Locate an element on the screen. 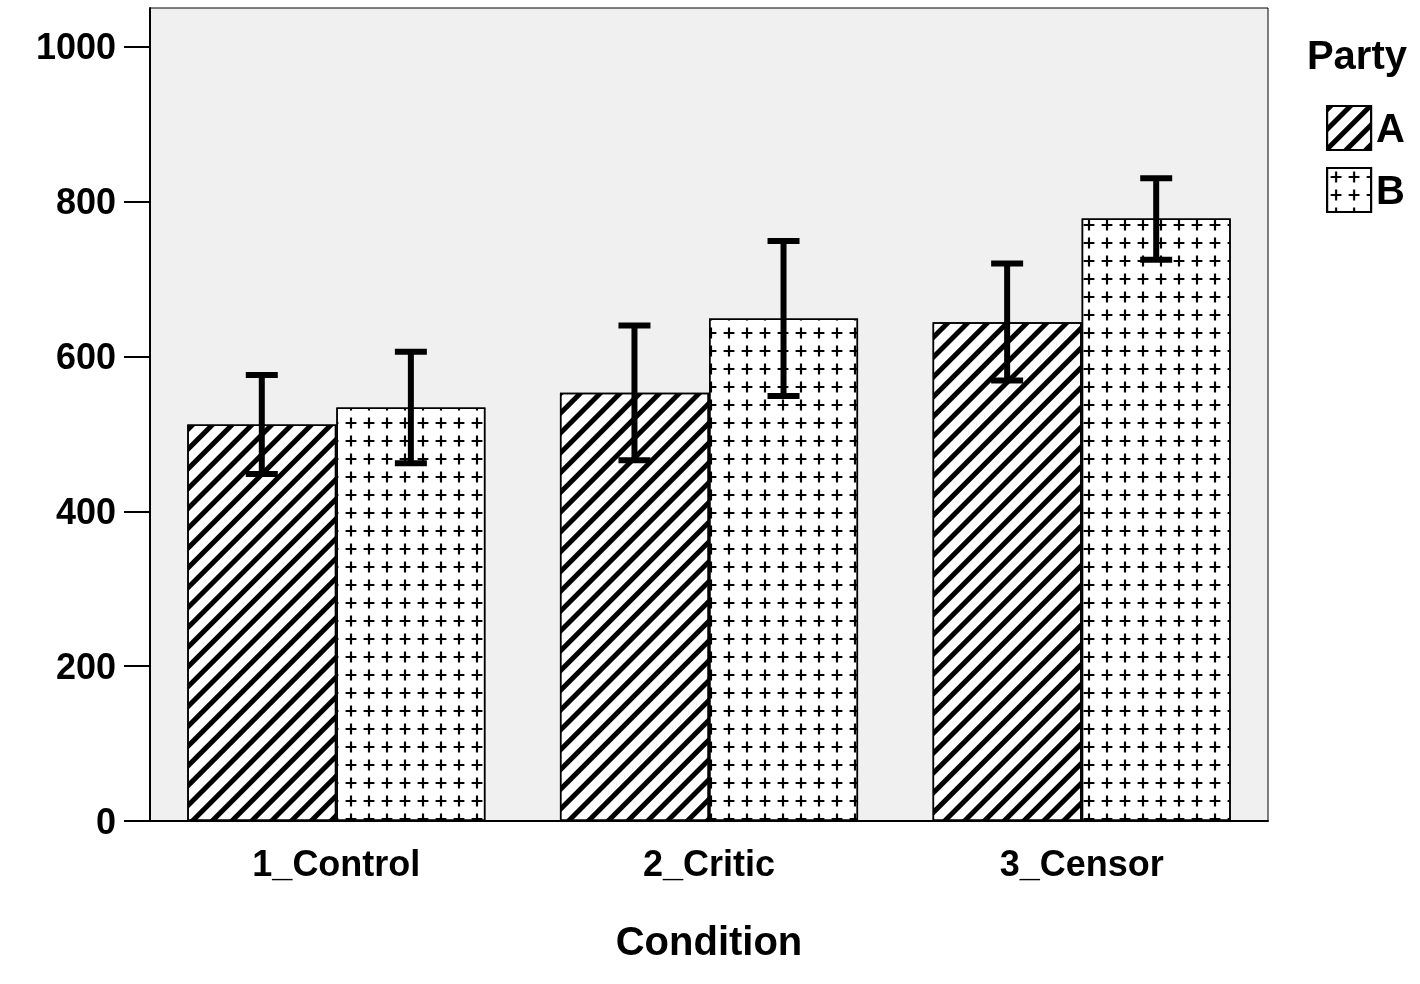 This screenshot has width=1420, height=984. y-tick-label: 0 is located at coordinates (105, 821).